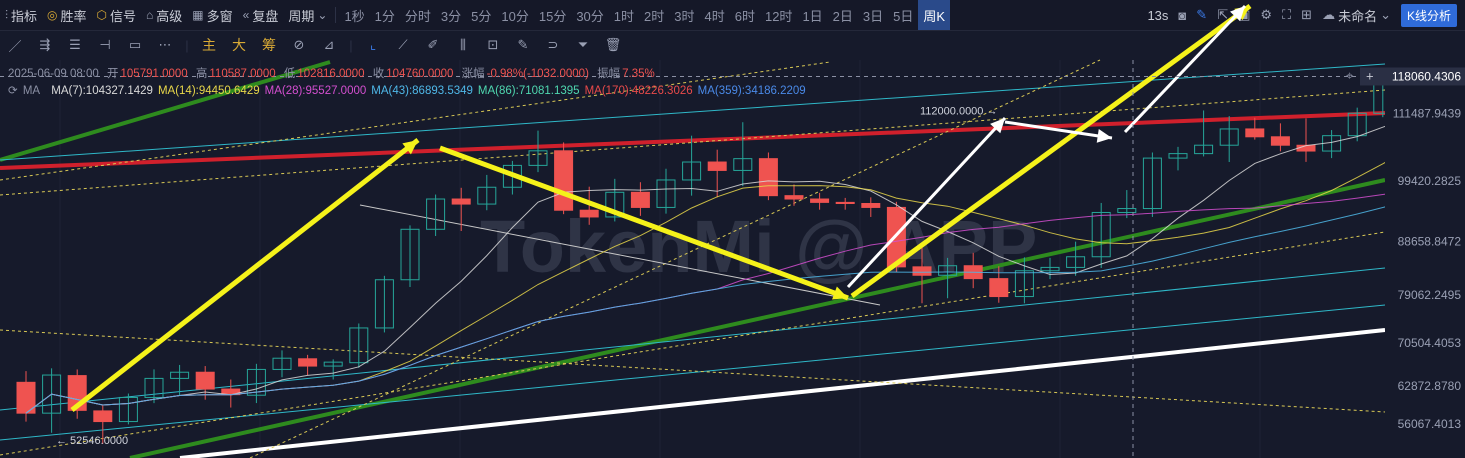 The height and width of the screenshot is (458, 1465). What do you see at coordinates (150, 15) in the screenshot?
I see `advanced-icon: ⌂` at bounding box center [150, 15].